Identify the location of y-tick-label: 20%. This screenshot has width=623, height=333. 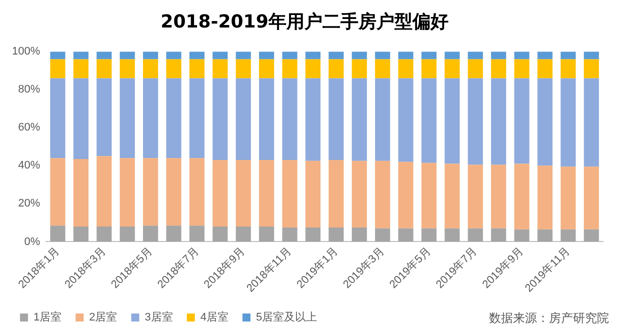
(29, 204).